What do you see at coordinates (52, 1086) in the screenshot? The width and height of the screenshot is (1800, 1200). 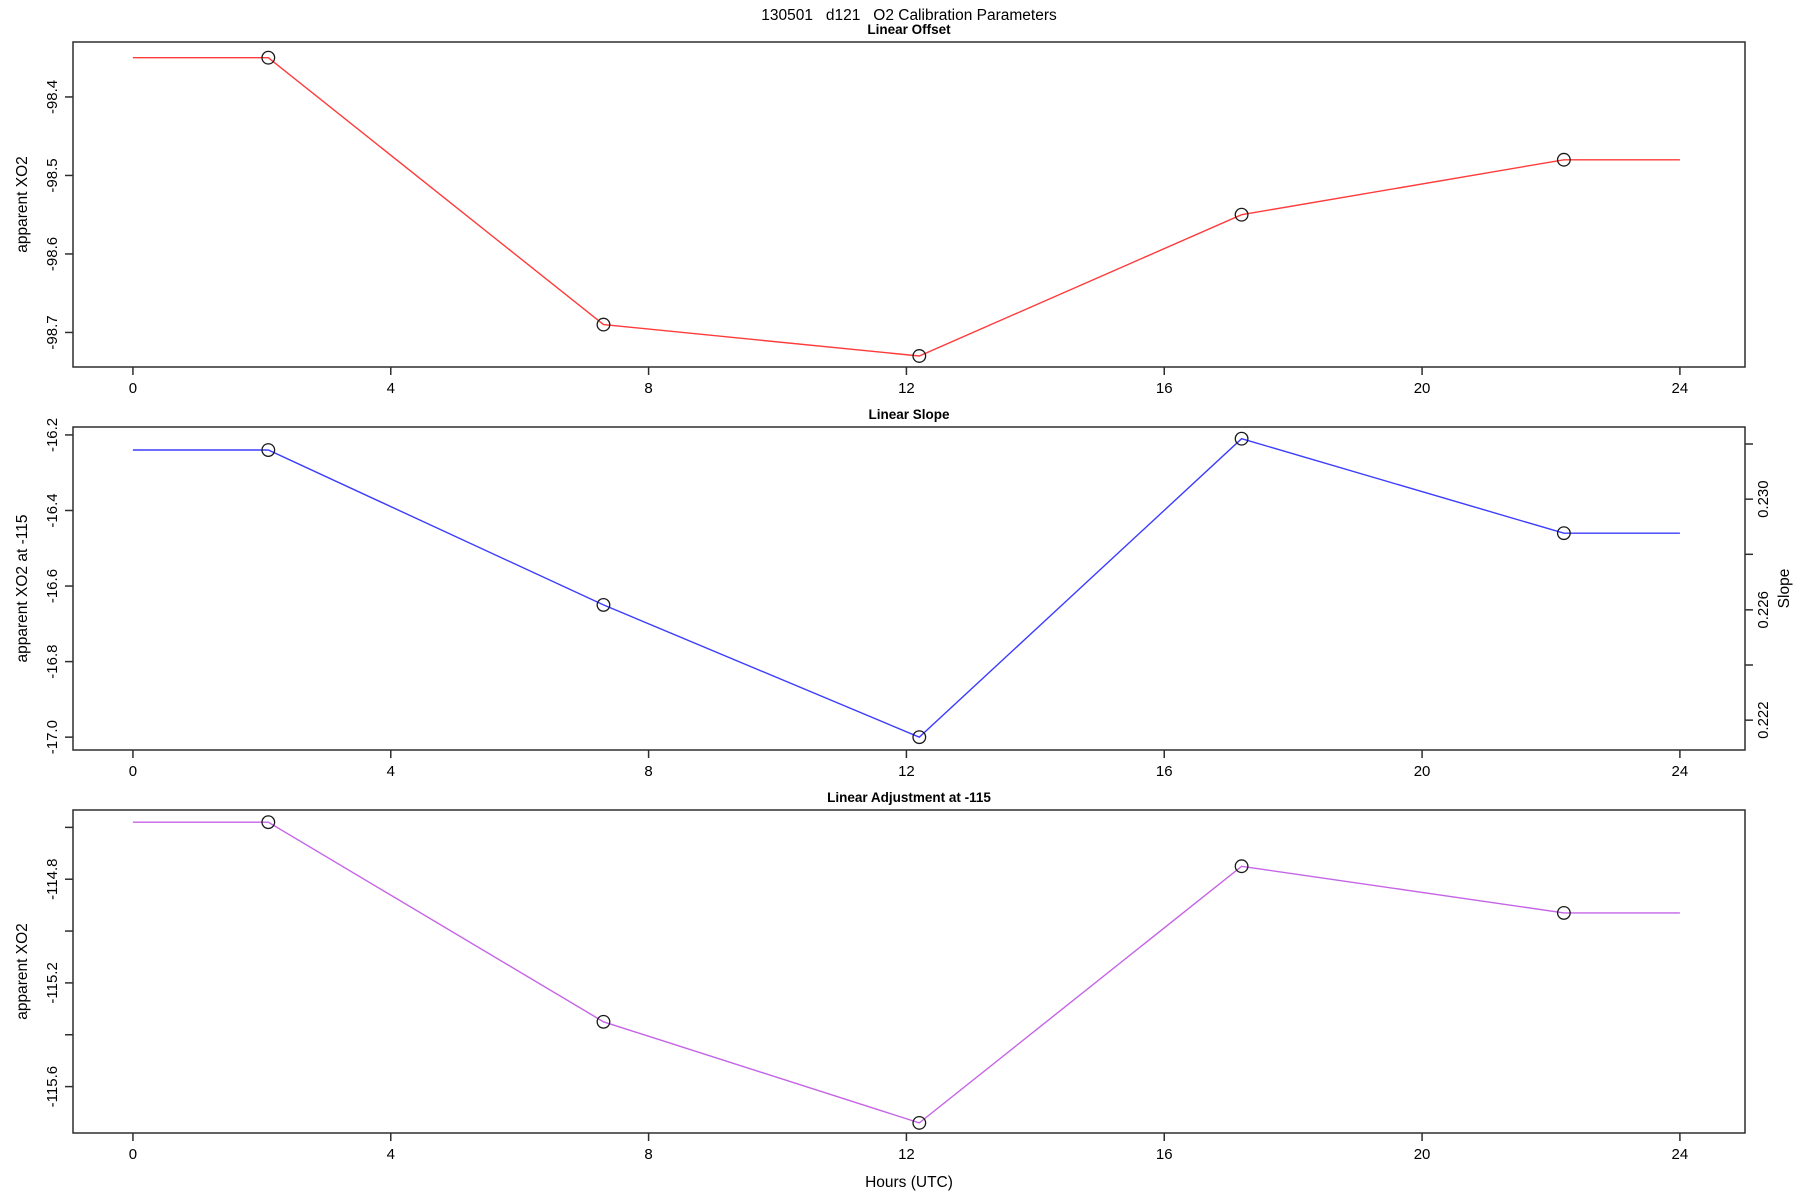 I see `y-tick-label: -115.6` at bounding box center [52, 1086].